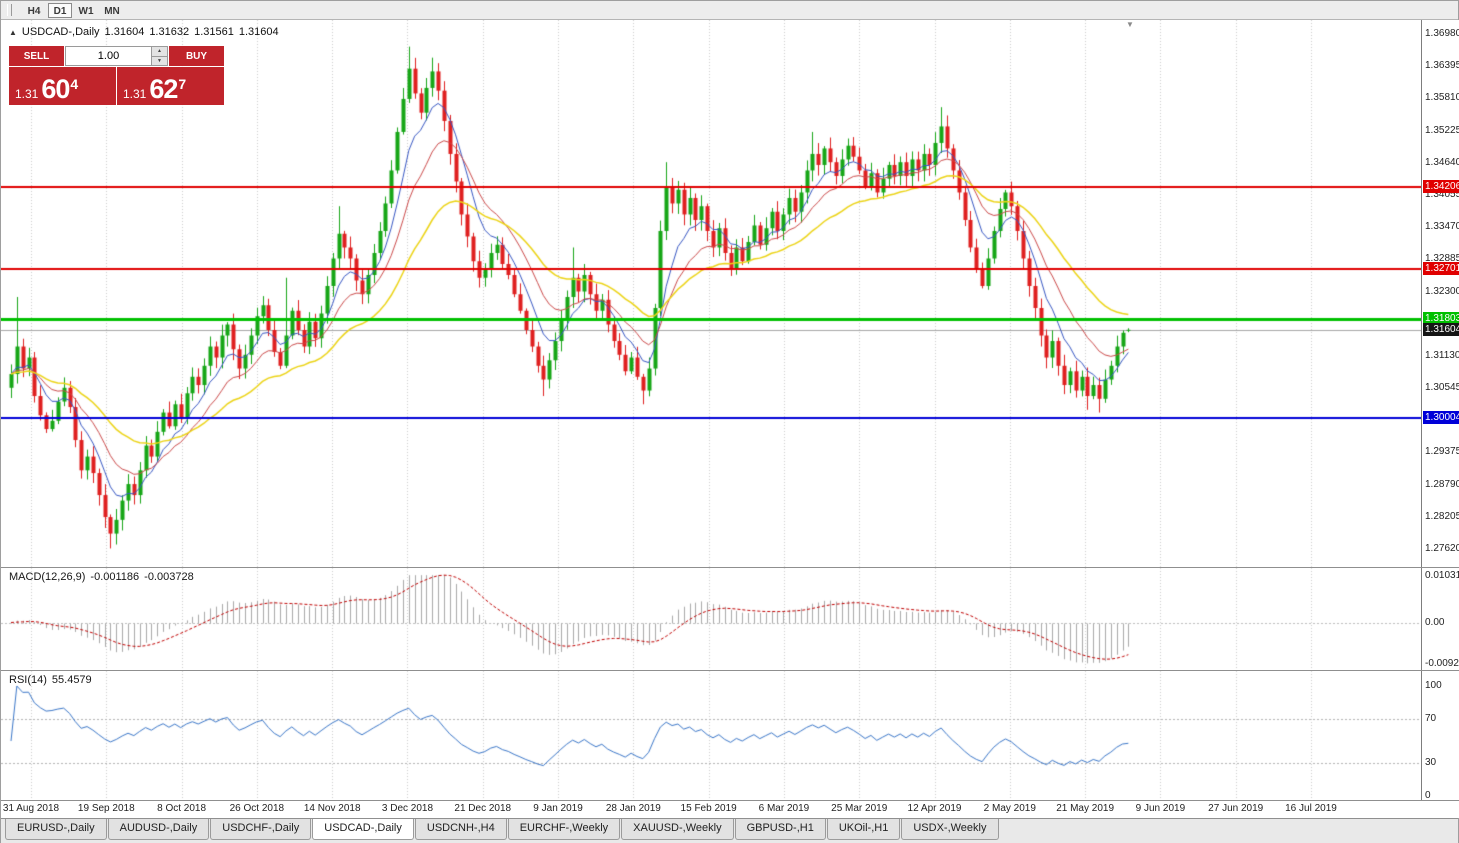  Describe the element at coordinates (677, 829) in the screenshot. I see `chart-tab: XAUUSD-,Weekly` at that location.